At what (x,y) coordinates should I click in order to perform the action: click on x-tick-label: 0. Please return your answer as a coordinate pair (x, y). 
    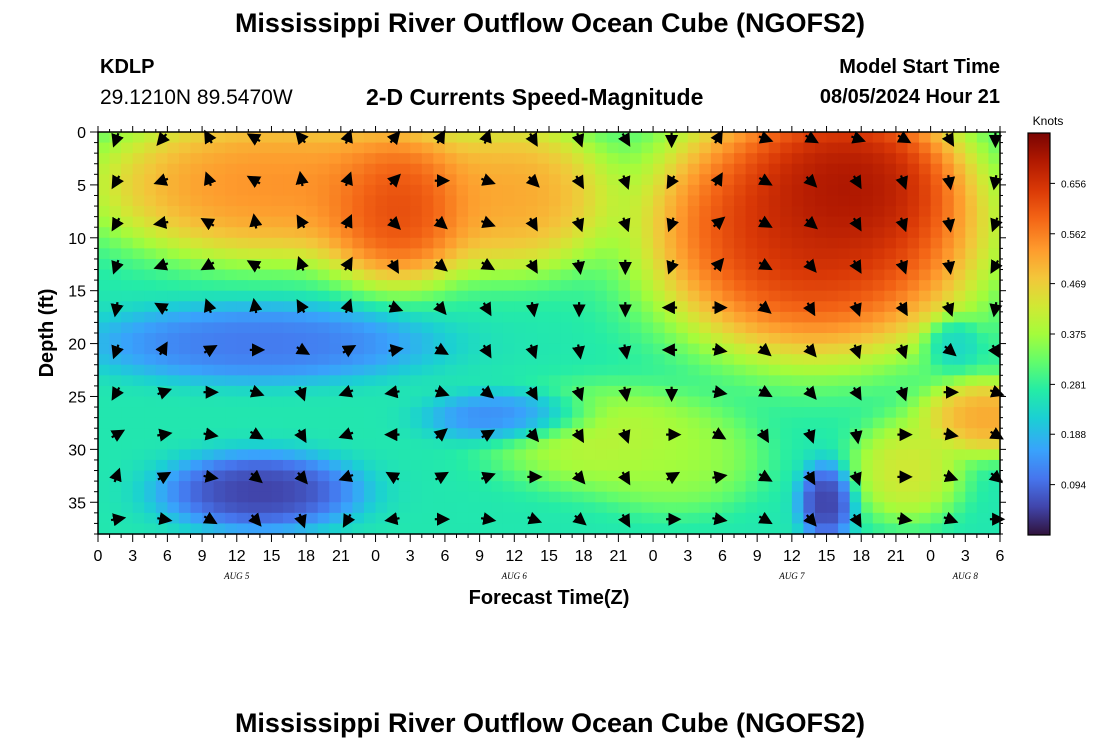
    Looking at the image, I should click on (375, 556).